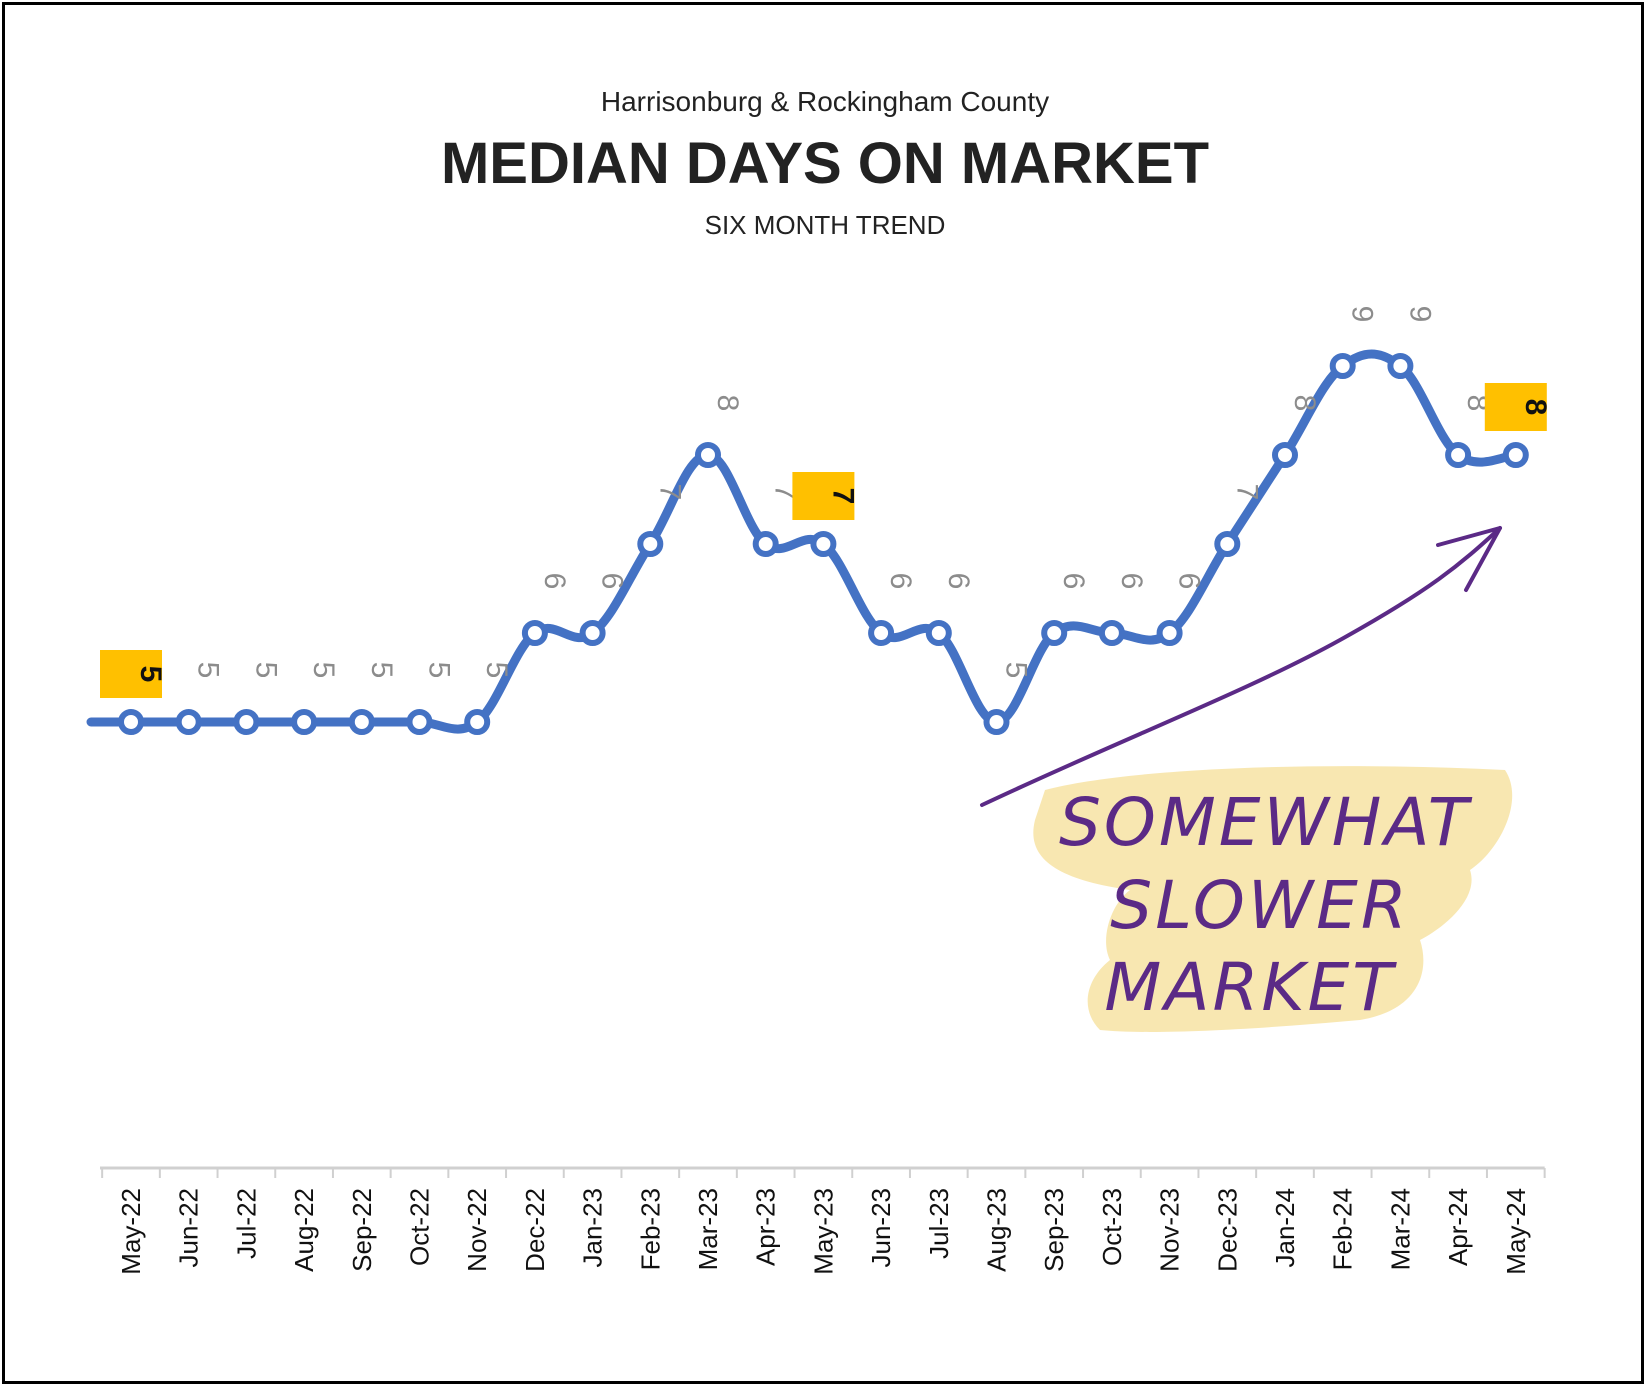  What do you see at coordinates (997, 1230) in the screenshot?
I see `x-tick-label: Aug-23` at bounding box center [997, 1230].